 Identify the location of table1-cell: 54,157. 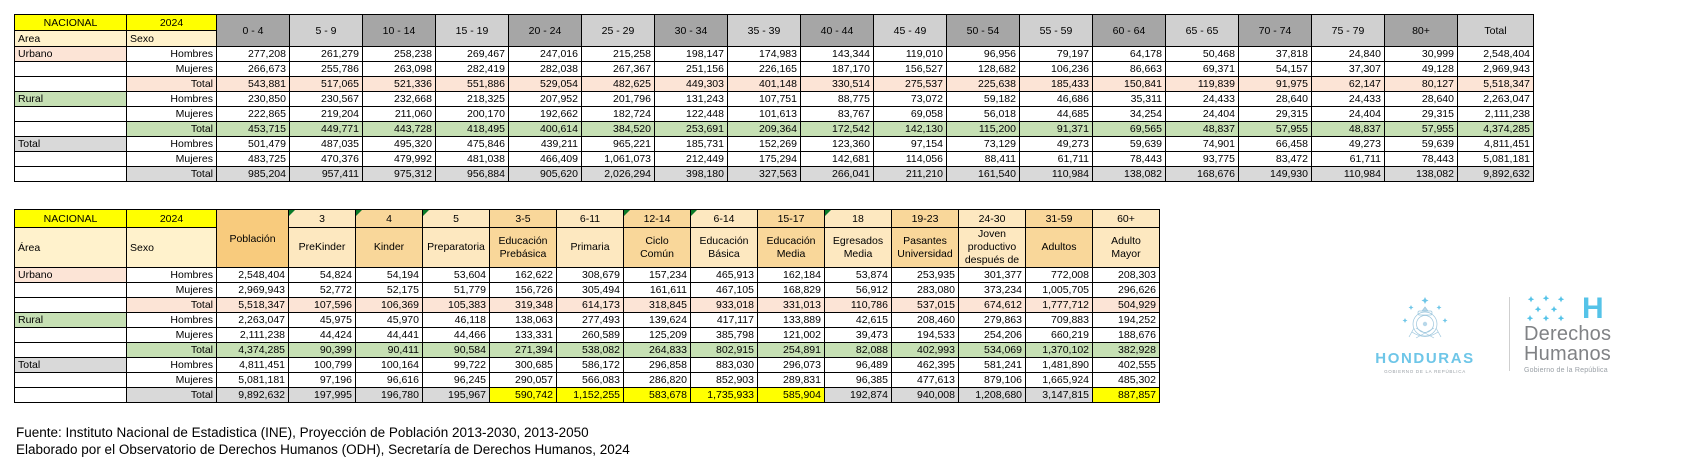
(1275, 69).